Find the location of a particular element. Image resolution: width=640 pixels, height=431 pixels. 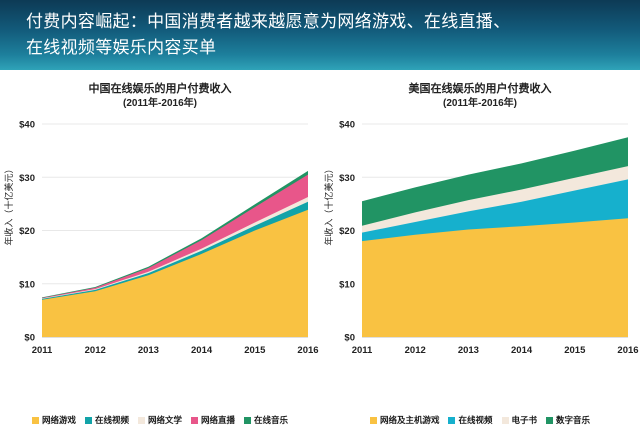

legend-item-label: 网络及主机游戏 is located at coordinates (409, 420).